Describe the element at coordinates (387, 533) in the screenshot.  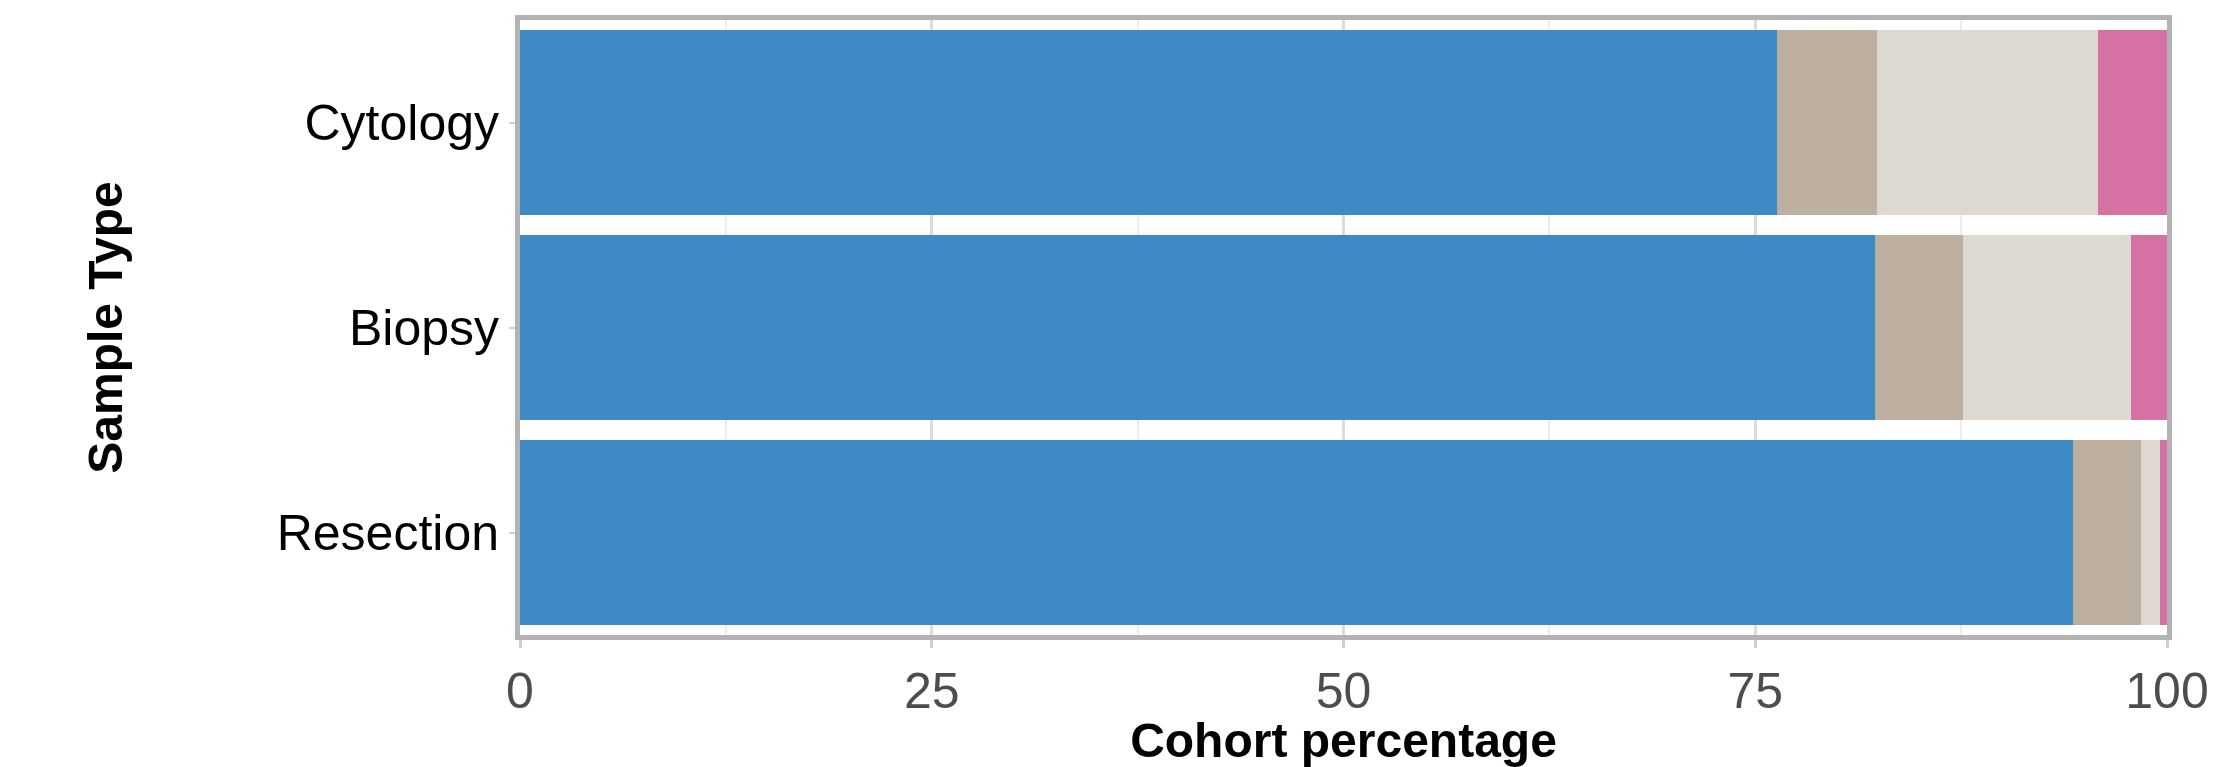
I see `y-tick-label: Resection` at that location.